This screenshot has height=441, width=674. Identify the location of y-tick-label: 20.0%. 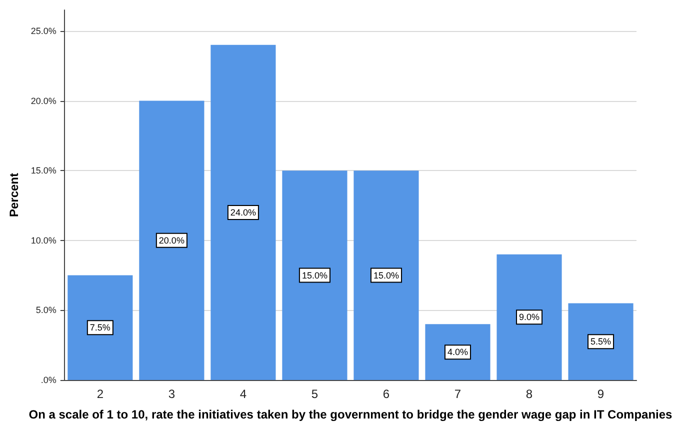
(43, 101).